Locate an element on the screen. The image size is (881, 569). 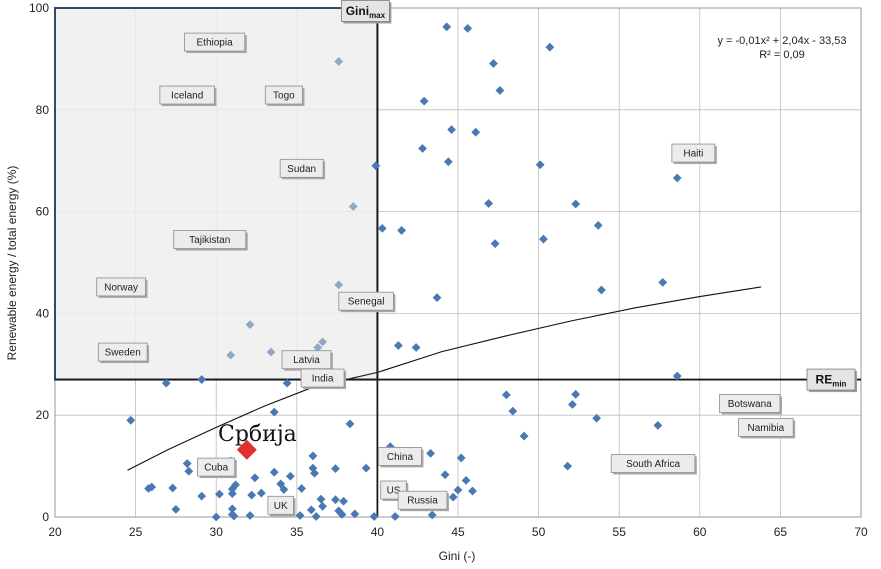
country-label-text: Russia is located at coordinates (422, 501).